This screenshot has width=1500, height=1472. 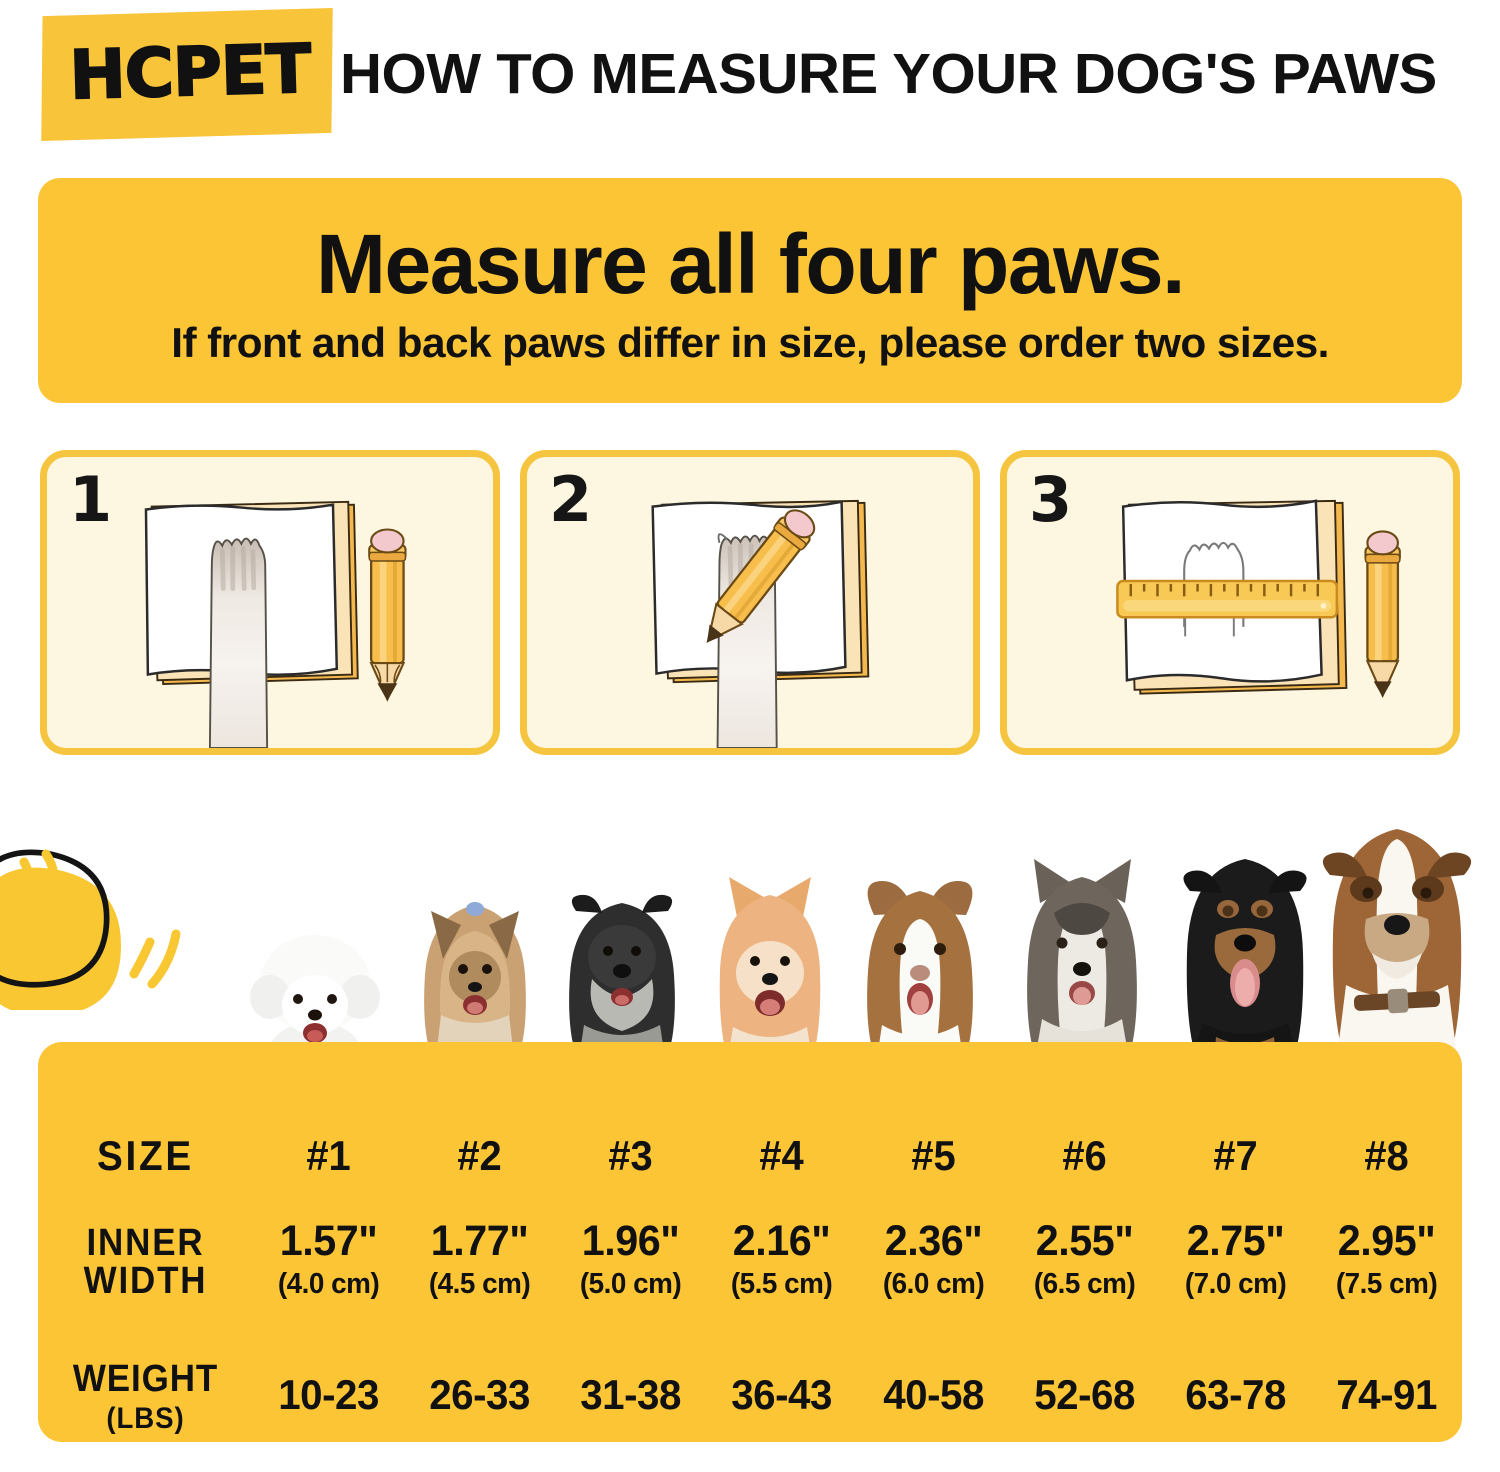 I want to click on step-card-1: 1, so click(x=270, y=602).